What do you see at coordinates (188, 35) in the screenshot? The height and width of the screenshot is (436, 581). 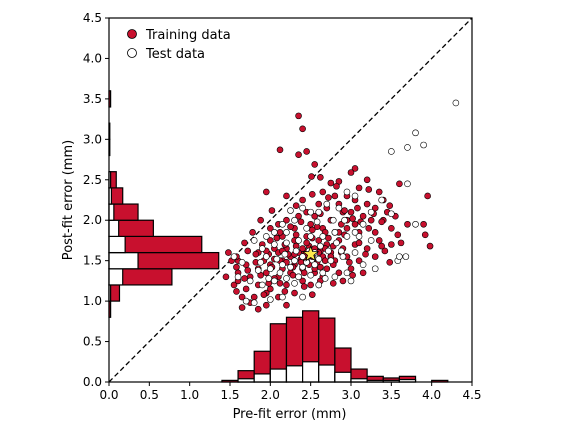 I see `legend-label-training: Training data` at bounding box center [188, 35].